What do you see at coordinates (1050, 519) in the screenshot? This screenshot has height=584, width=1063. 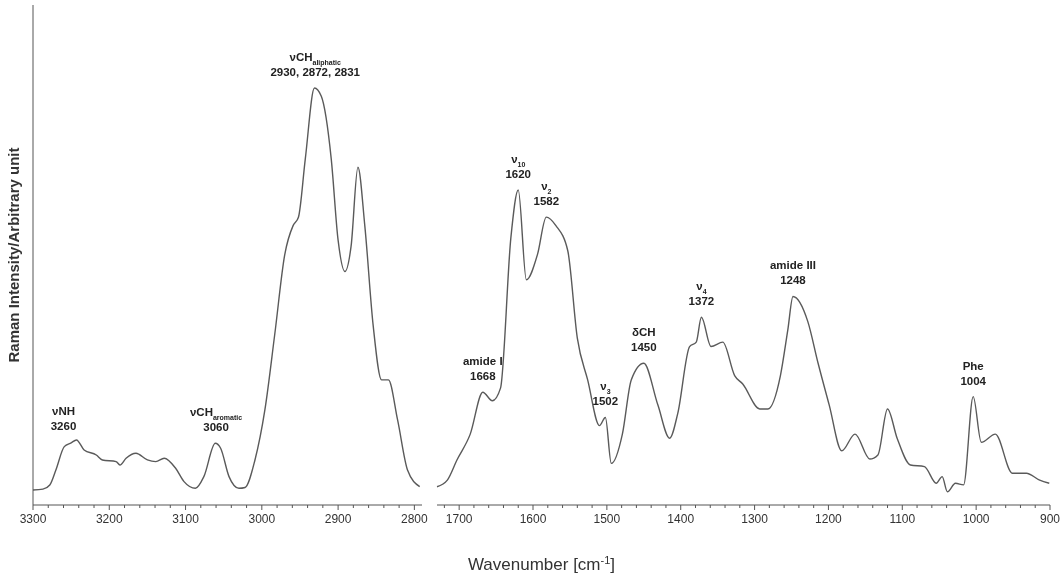 I see `x-tick-label: 900` at bounding box center [1050, 519].